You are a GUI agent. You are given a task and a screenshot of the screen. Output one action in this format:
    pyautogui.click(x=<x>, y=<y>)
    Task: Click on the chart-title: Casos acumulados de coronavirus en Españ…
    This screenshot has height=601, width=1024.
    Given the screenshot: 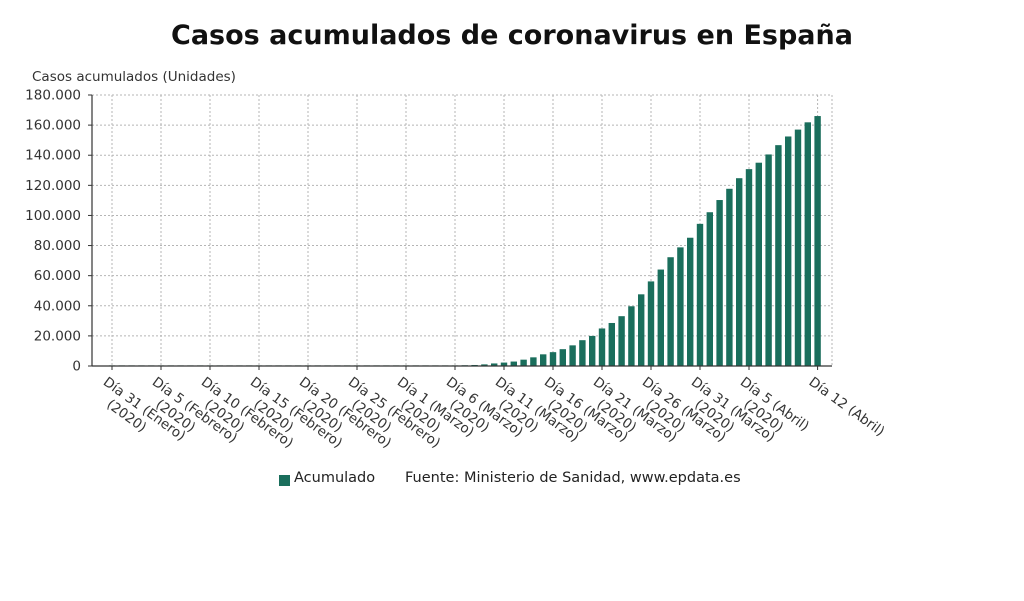 What is the action you would take?
    pyautogui.click(x=512, y=35)
    